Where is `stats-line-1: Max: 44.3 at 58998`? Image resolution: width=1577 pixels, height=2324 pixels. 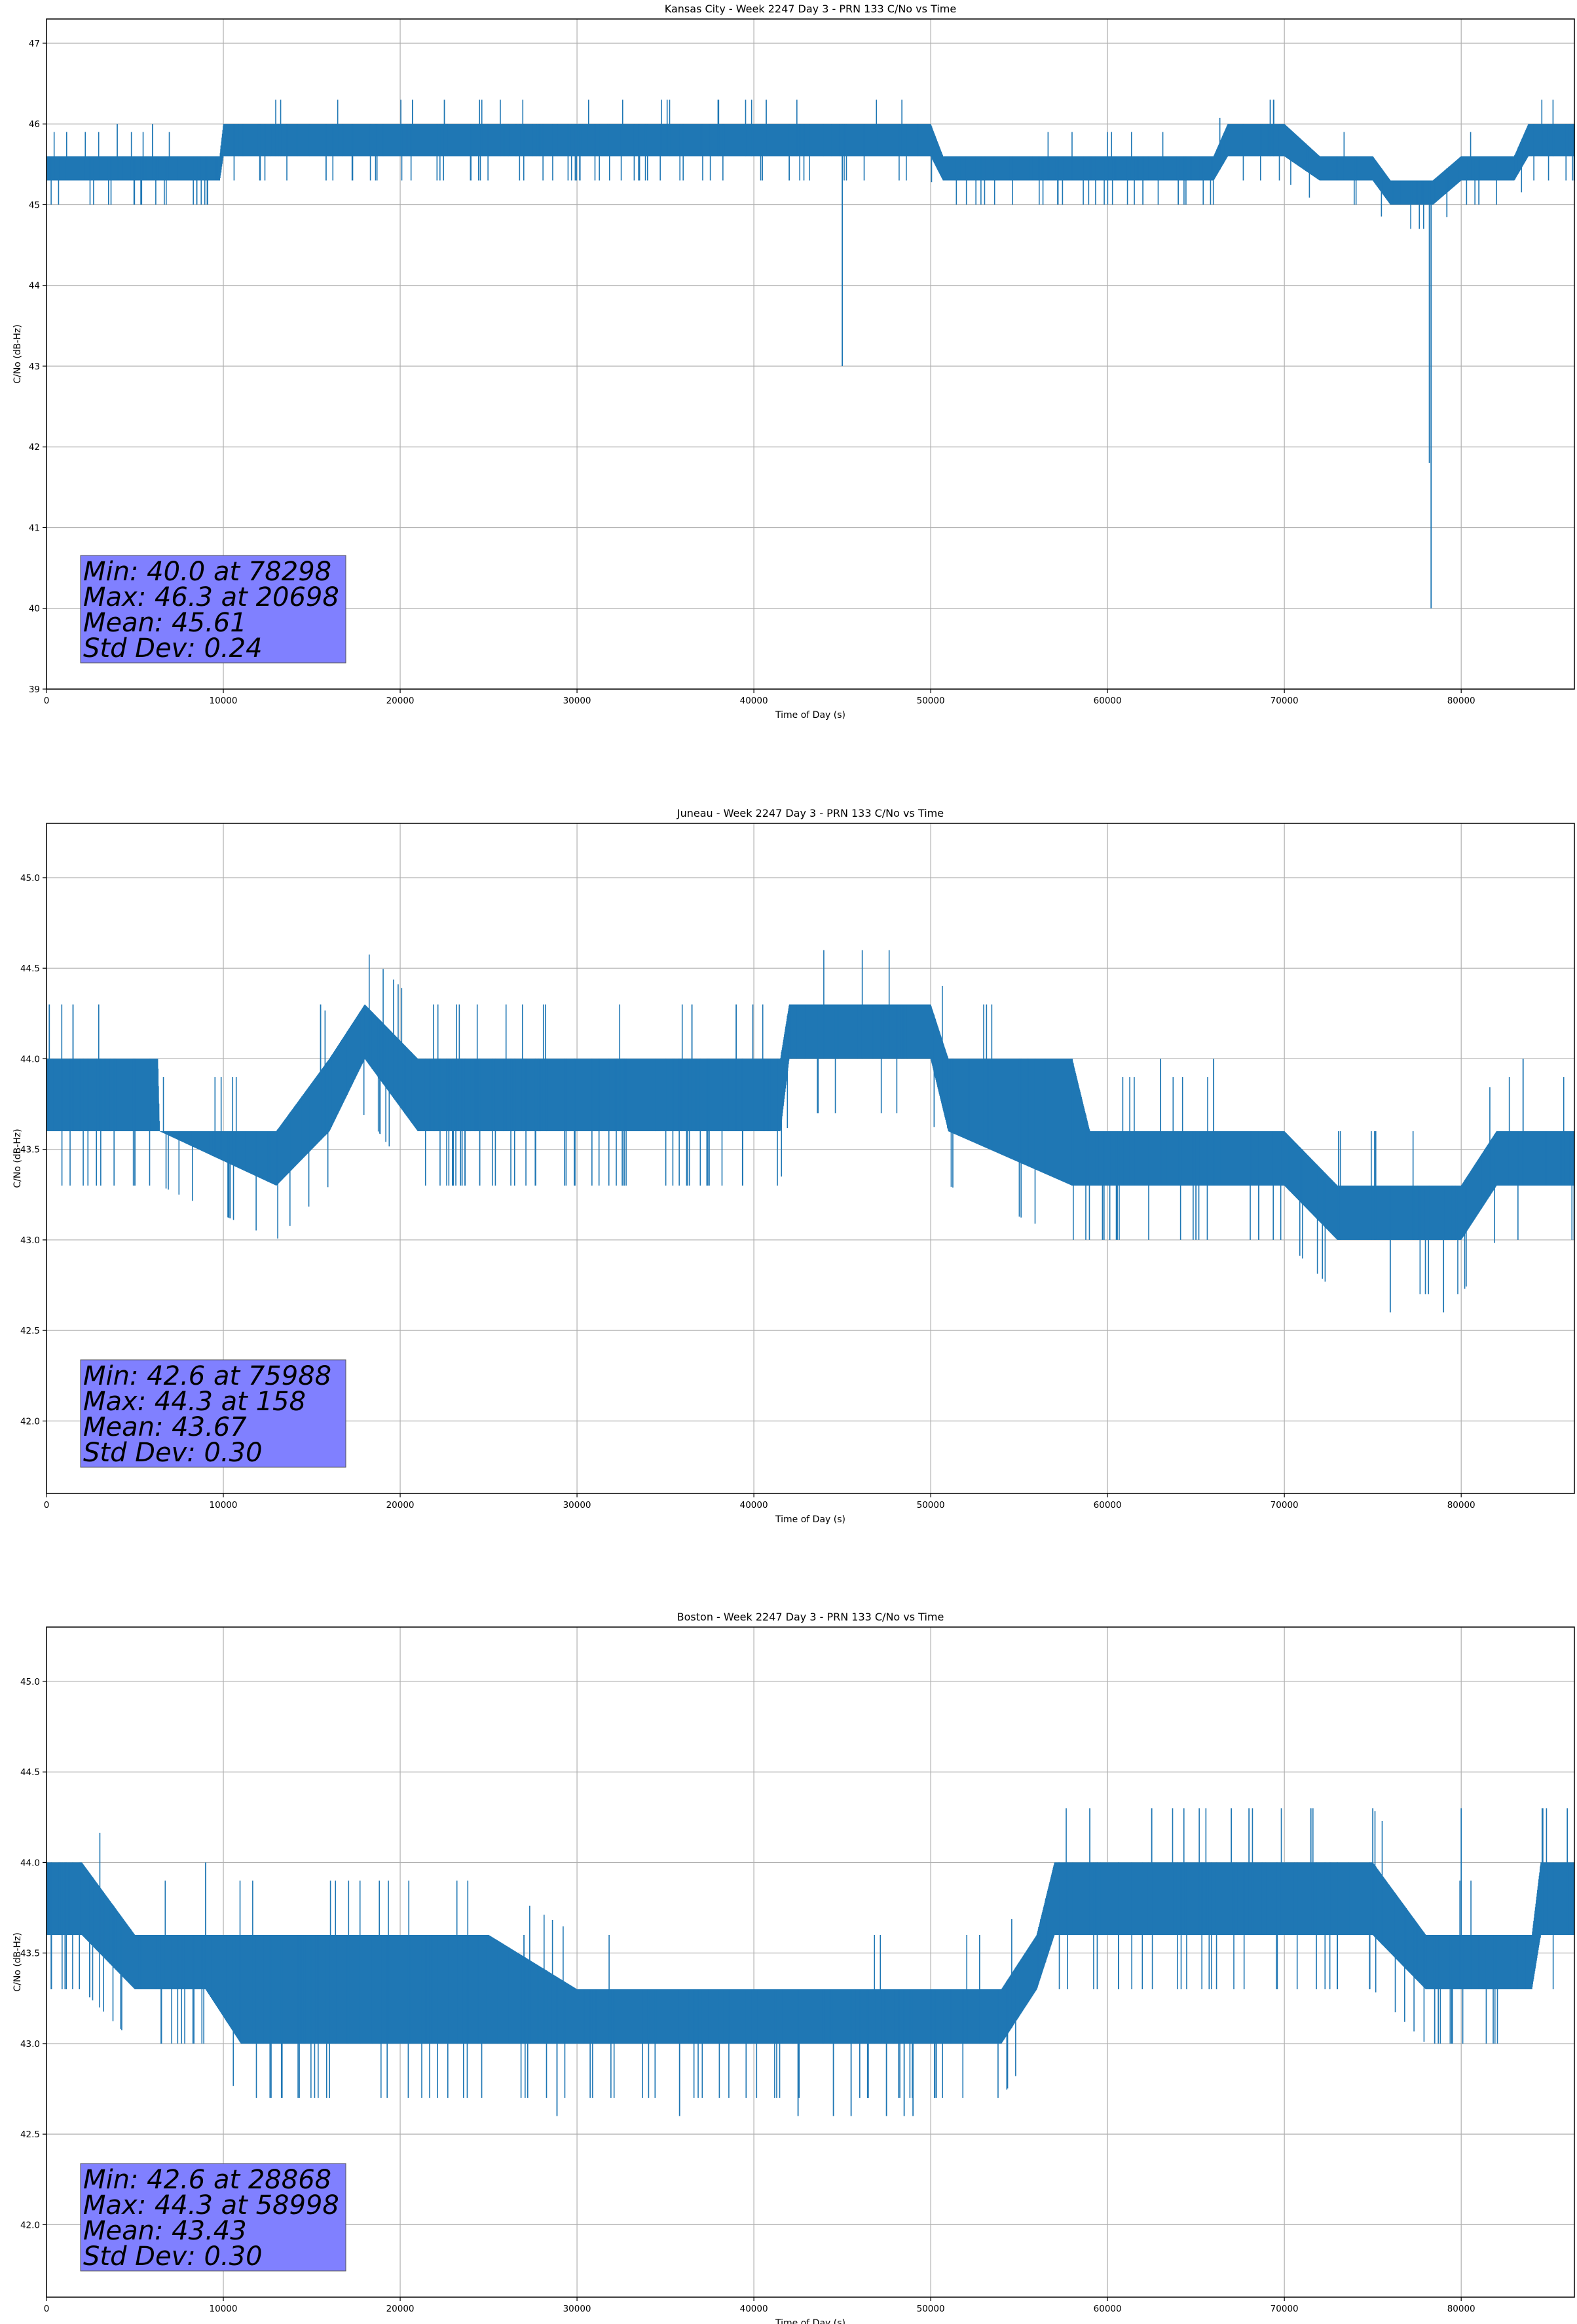 stats-line-1: Max: 44.3 at 58998 is located at coordinates (211, 2205).